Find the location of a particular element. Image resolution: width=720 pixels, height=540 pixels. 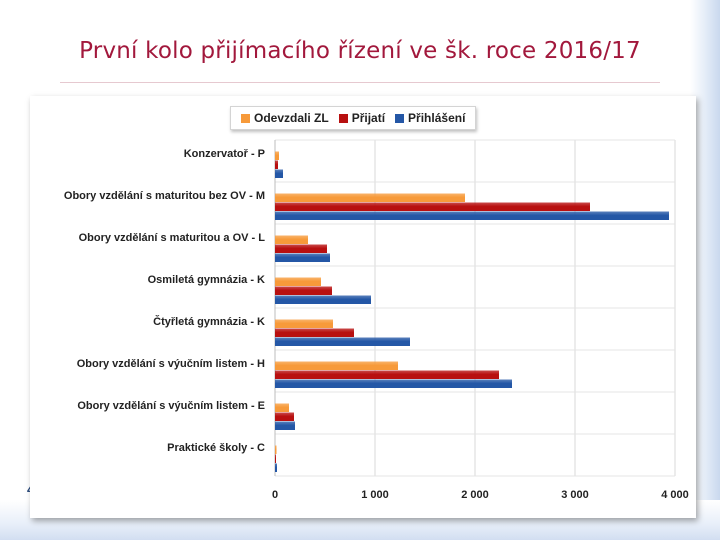

legend-item-prijati: Přijatí is located at coordinates (362, 118).